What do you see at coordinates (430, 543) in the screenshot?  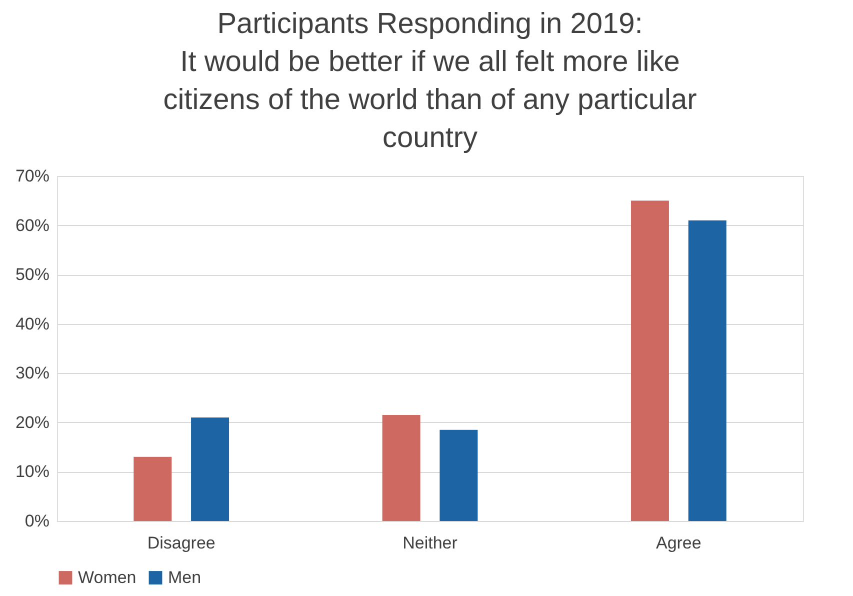 I see `x-tick-label: Neither` at bounding box center [430, 543].